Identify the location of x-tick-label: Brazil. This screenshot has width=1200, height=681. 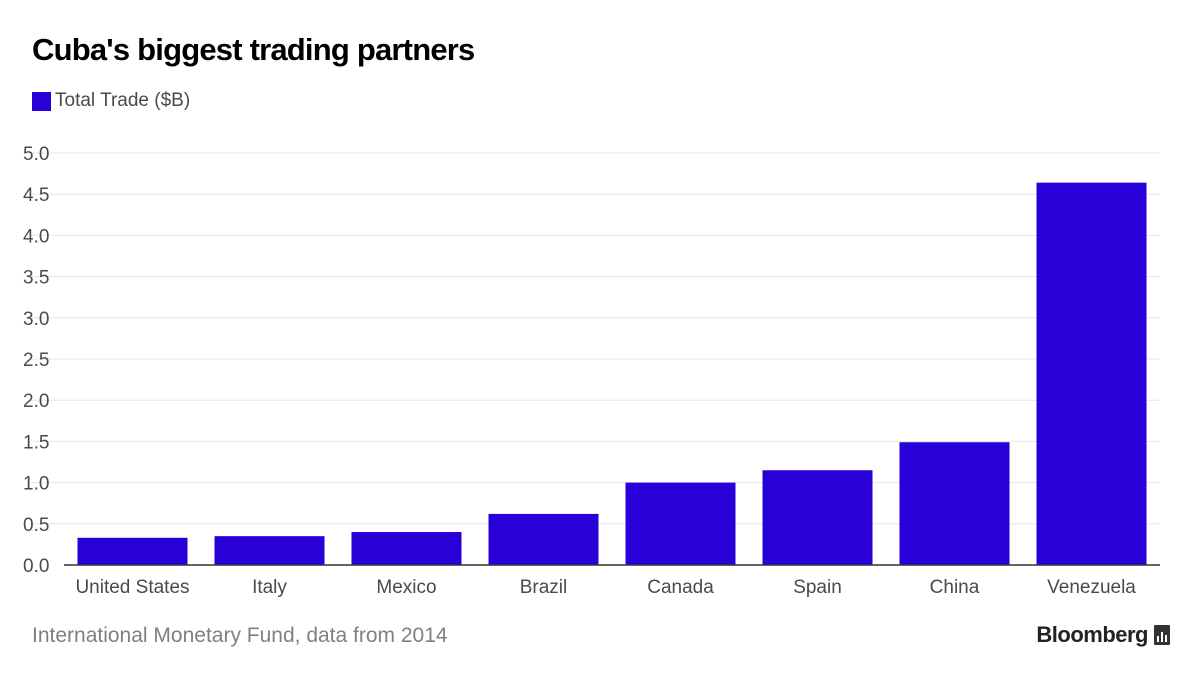
(544, 587).